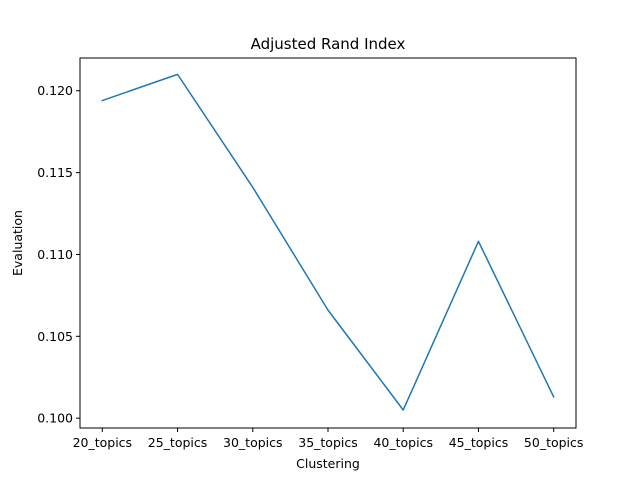 Image resolution: width=640 pixels, height=480 pixels. Describe the element at coordinates (178, 442) in the screenshot. I see `x-tick-label: 25_topics` at that location.